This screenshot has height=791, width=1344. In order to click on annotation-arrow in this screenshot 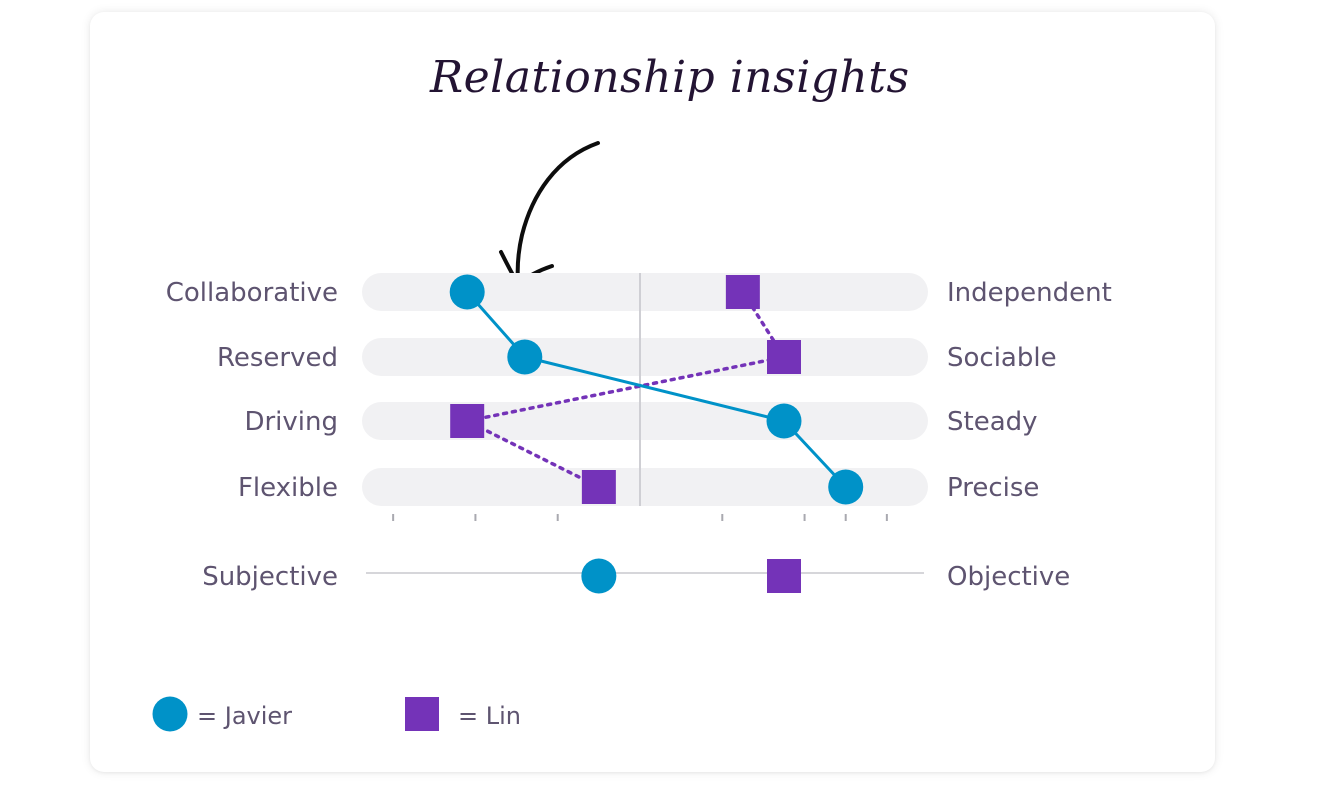, I will do `click(557, 212)`.